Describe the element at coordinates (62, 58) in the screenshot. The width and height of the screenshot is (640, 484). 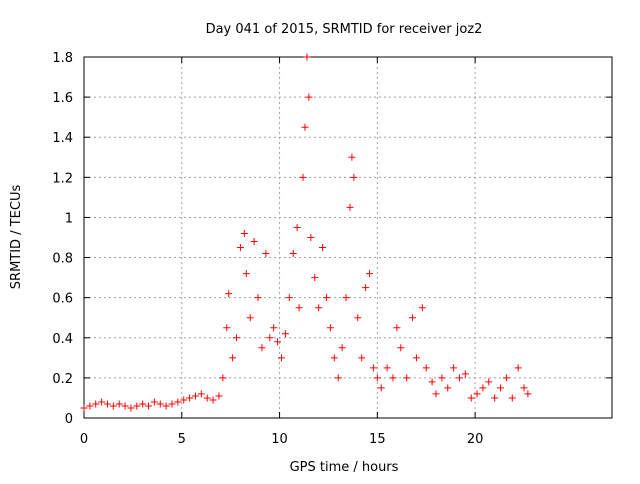
I see `y-tick-label: 1.8` at that location.